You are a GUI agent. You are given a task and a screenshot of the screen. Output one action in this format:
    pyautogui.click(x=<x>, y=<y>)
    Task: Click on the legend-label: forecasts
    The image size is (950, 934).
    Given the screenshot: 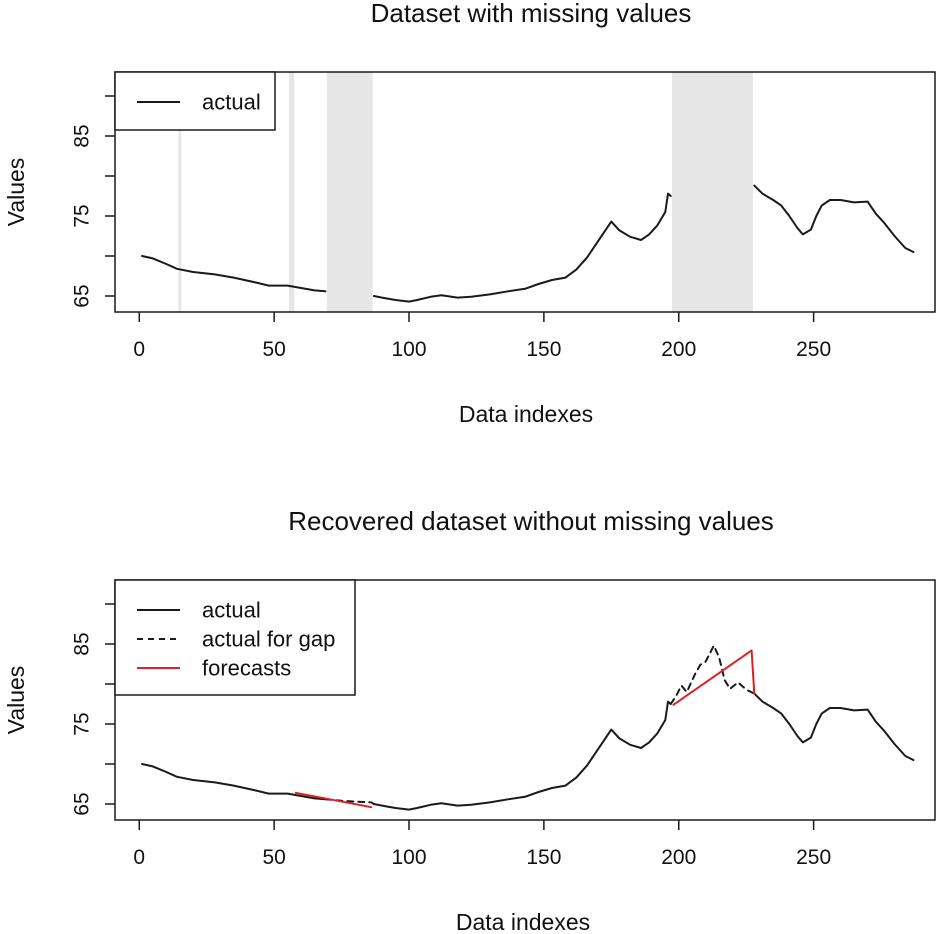 What is the action you would take?
    pyautogui.click(x=246, y=668)
    